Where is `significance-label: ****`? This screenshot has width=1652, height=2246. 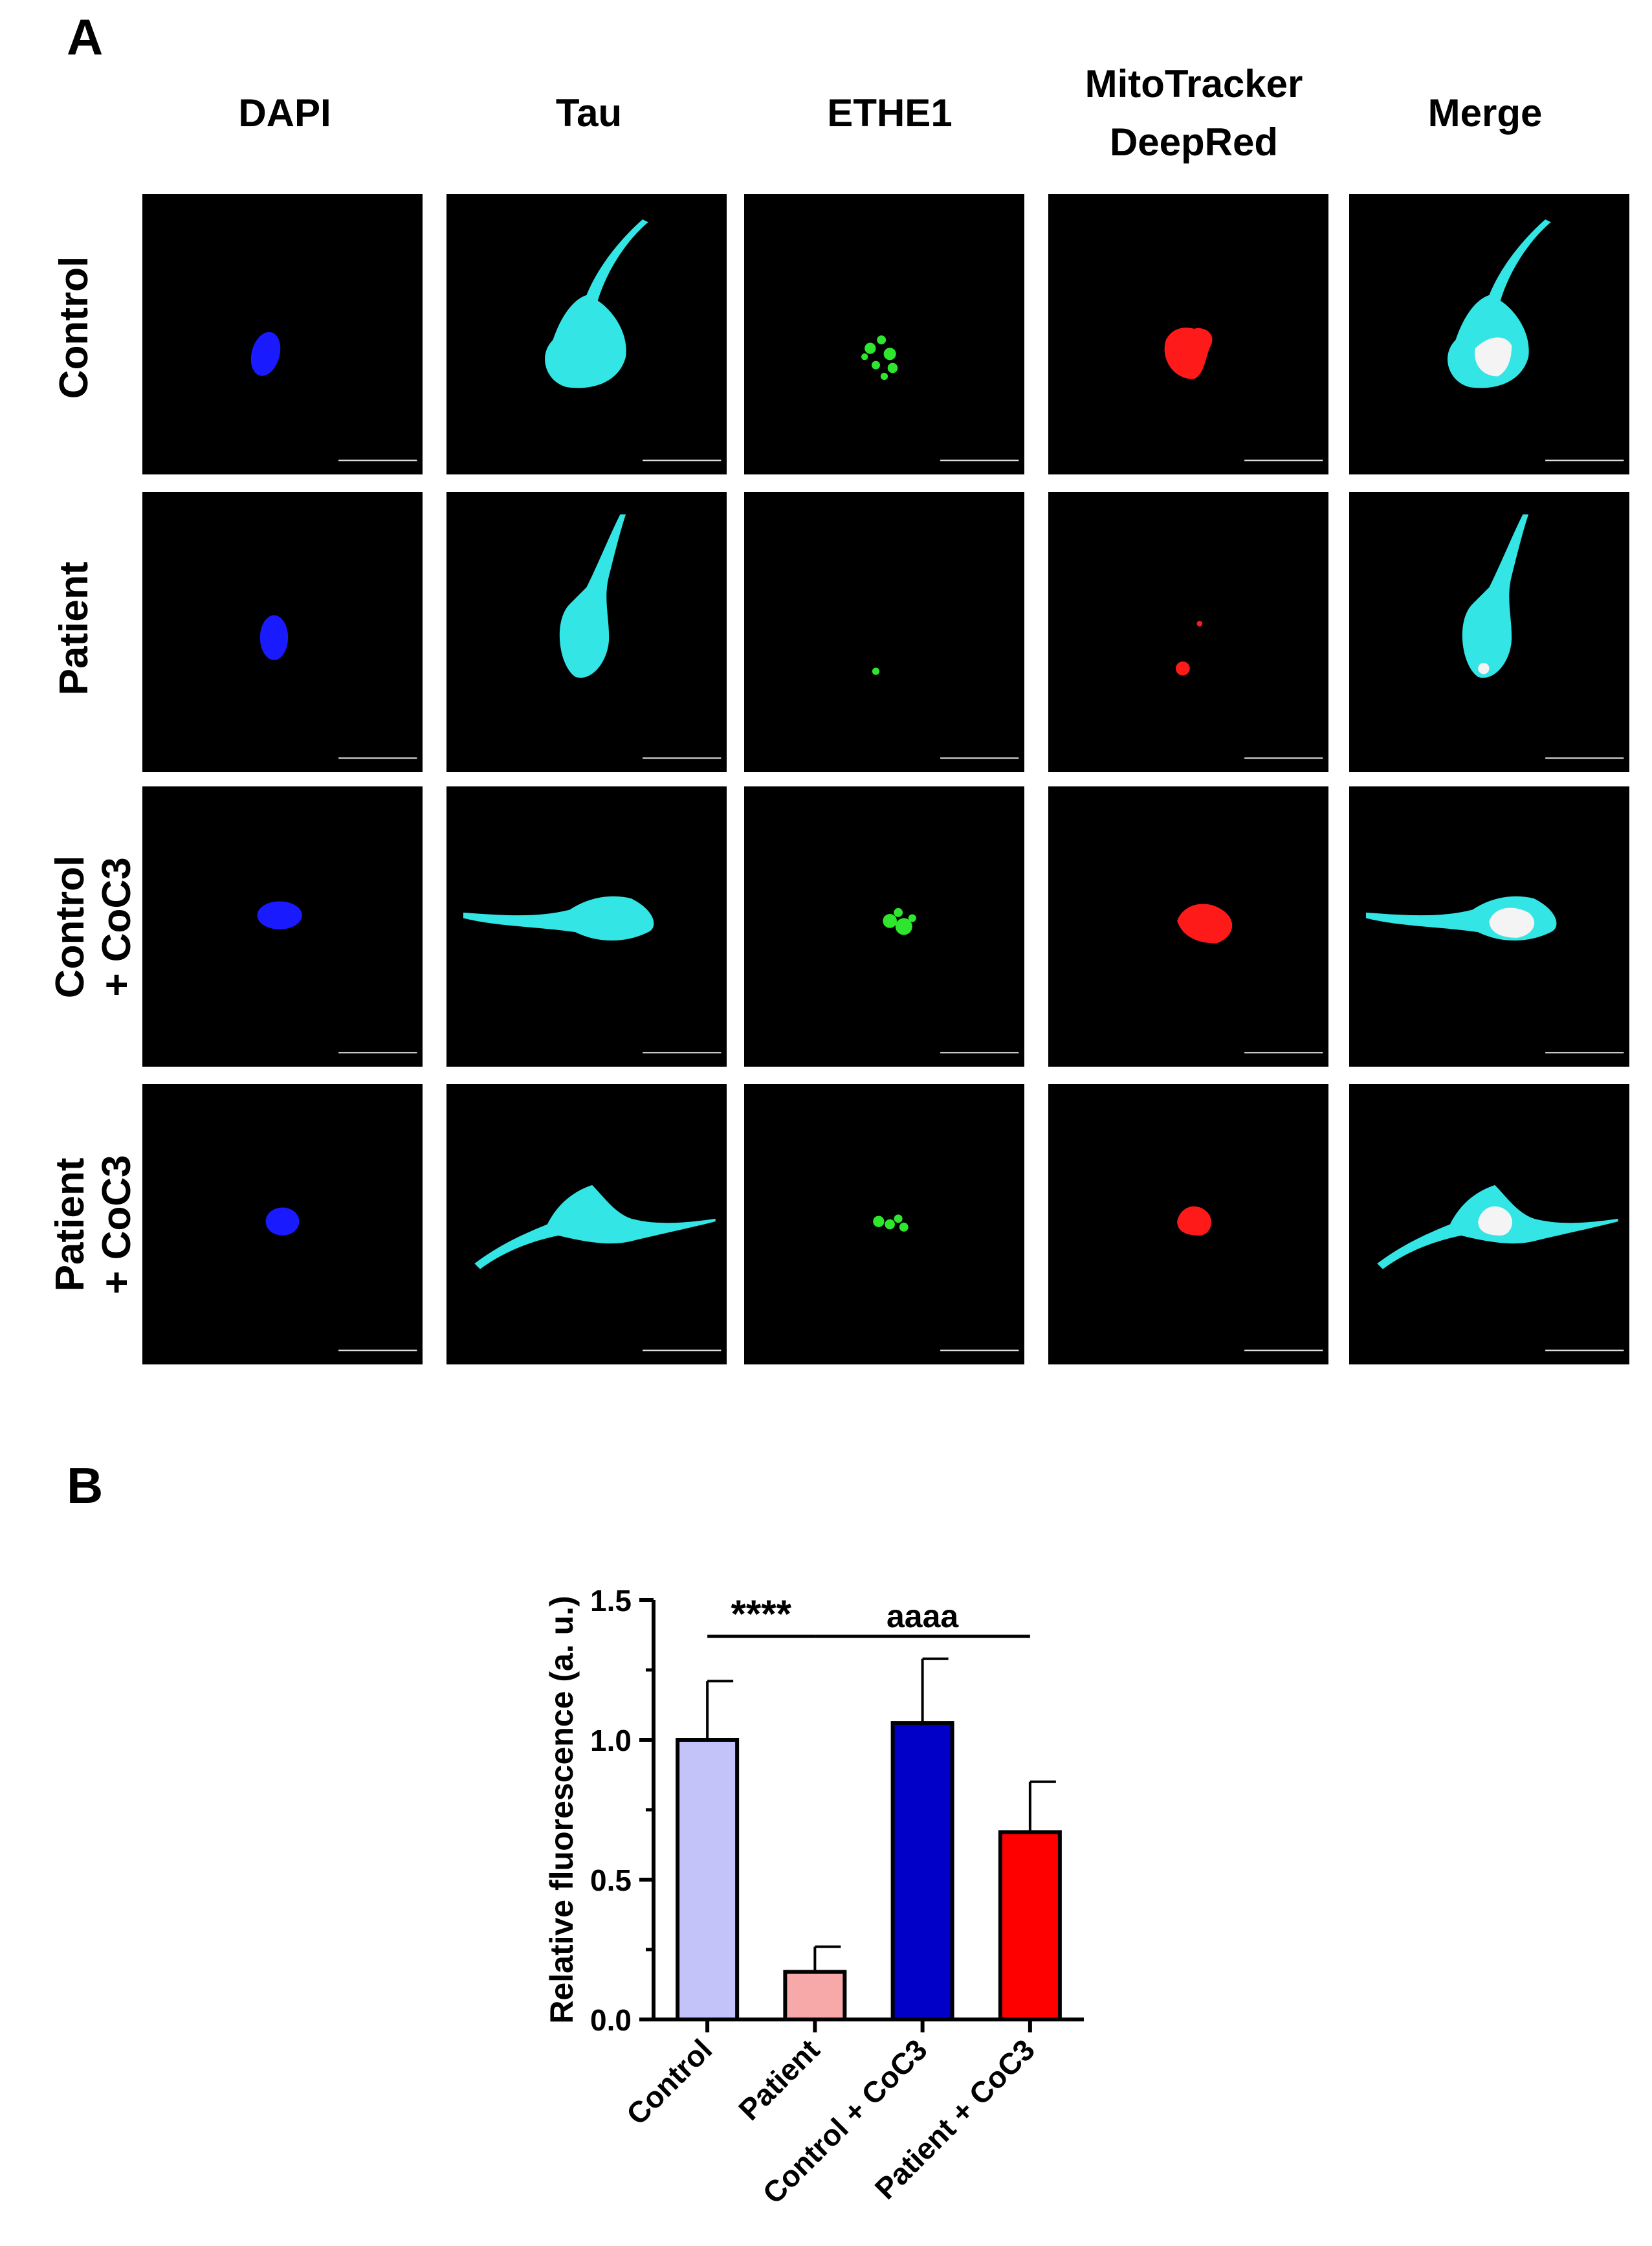 significance-label: **** is located at coordinates (761, 1614).